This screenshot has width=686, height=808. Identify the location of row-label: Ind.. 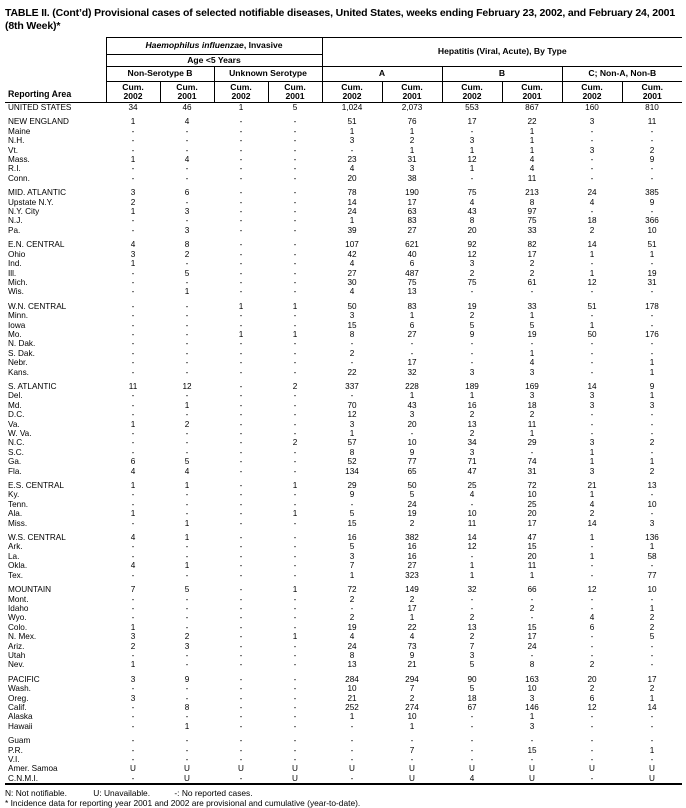
(15, 264).